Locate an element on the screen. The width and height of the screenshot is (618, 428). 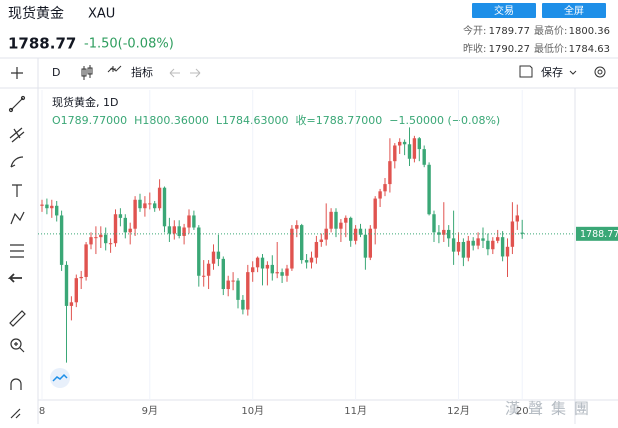
trade-button-label: 交易 is located at coordinates (504, 10).